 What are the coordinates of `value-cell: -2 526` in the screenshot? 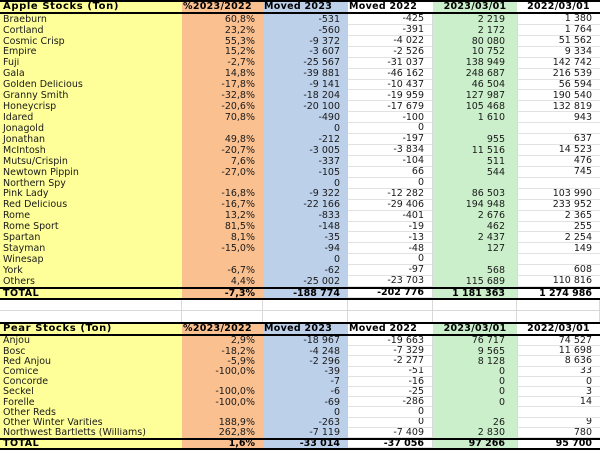 It's located at (390, 52).